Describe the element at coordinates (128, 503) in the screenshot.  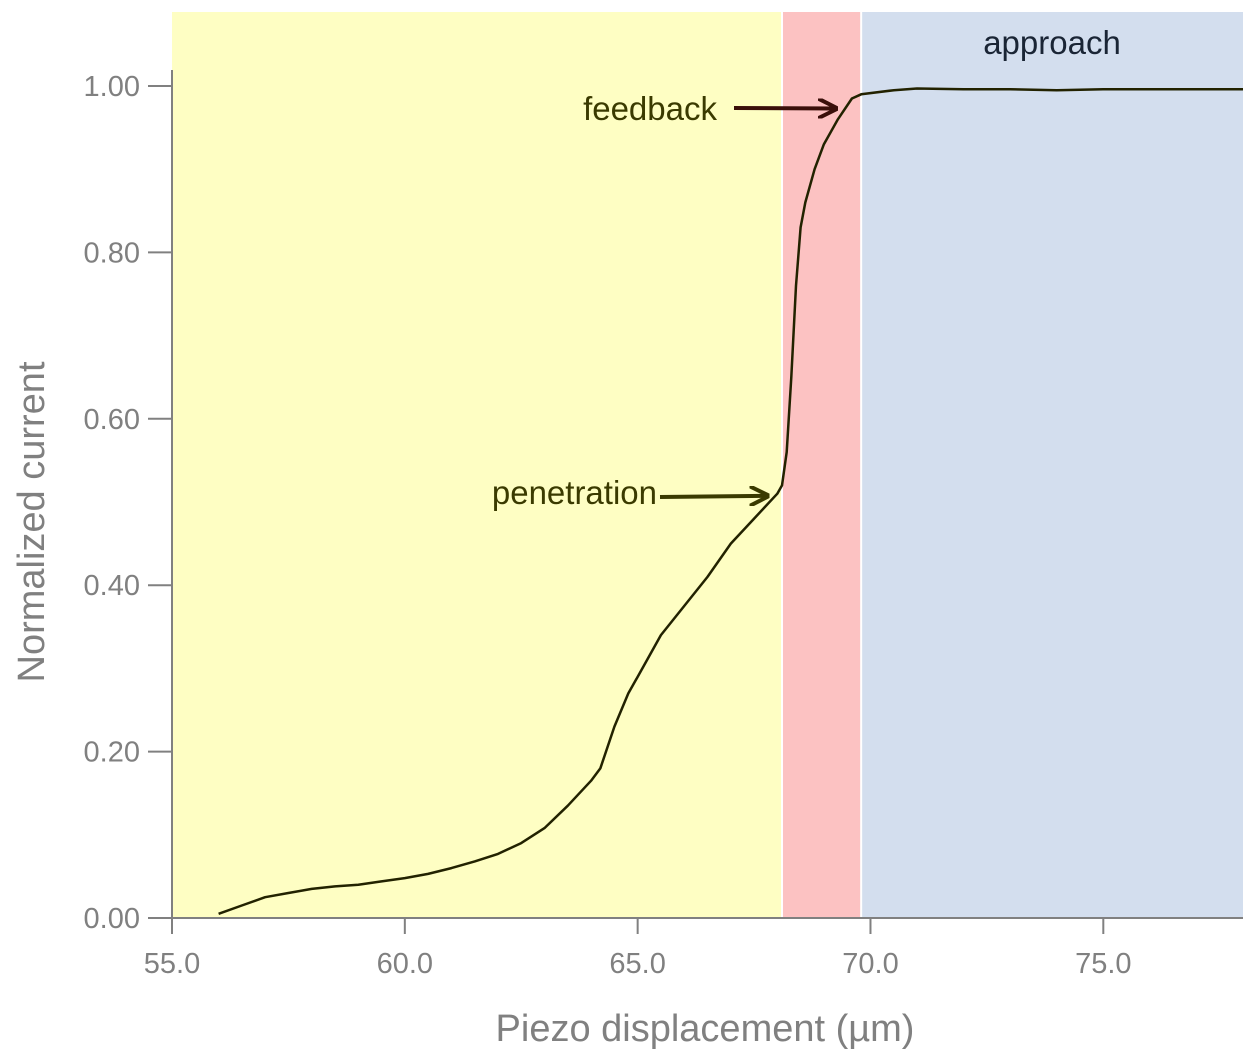
I see `y-axis-ticks: 0.00 0.20 0.40 0.60 0.80 1.00` at that location.